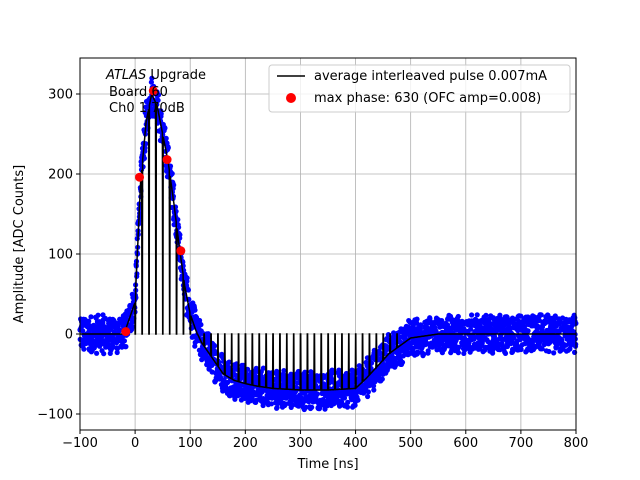  What do you see at coordinates (60, 95) in the screenshot?
I see `y-tick-label: 300` at bounding box center [60, 95].